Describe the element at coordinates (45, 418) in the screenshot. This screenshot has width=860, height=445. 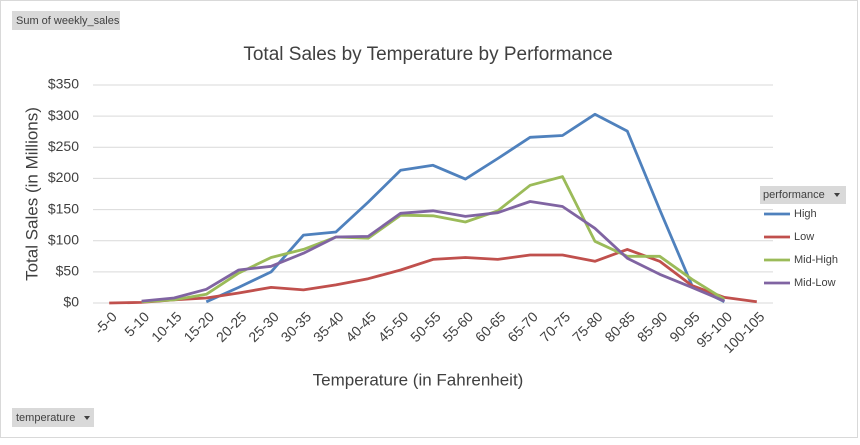
I see `axis-field-button-label: temperature` at that location.